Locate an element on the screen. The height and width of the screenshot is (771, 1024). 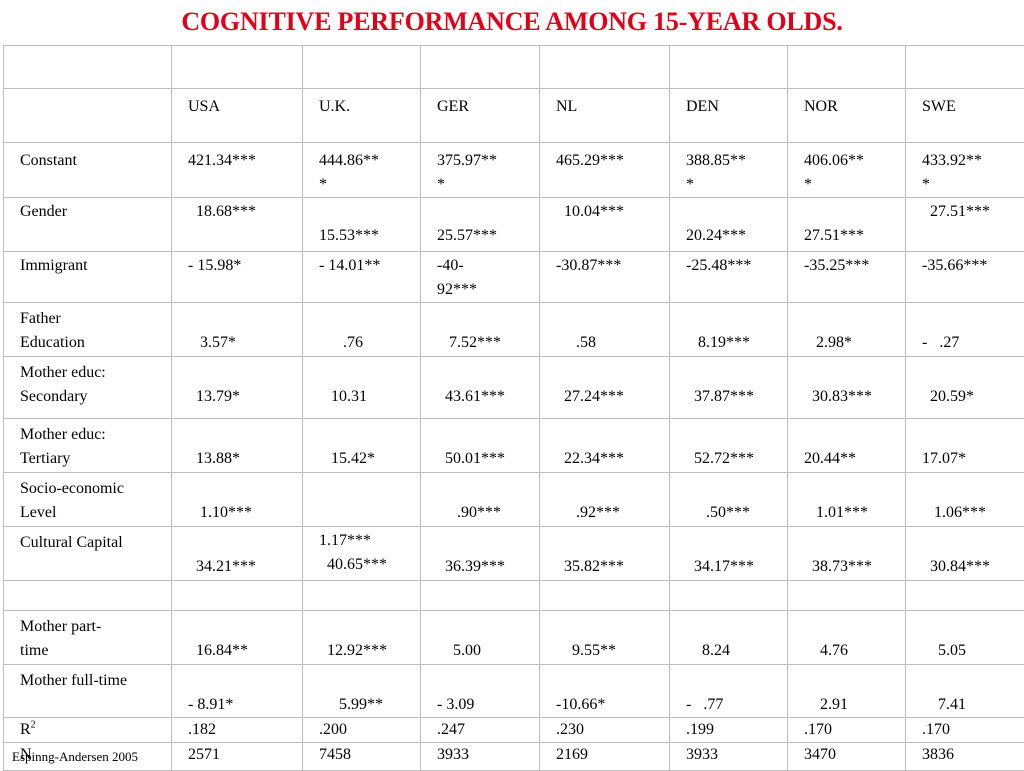
table-cell: 52.72*** is located at coordinates (729, 446).